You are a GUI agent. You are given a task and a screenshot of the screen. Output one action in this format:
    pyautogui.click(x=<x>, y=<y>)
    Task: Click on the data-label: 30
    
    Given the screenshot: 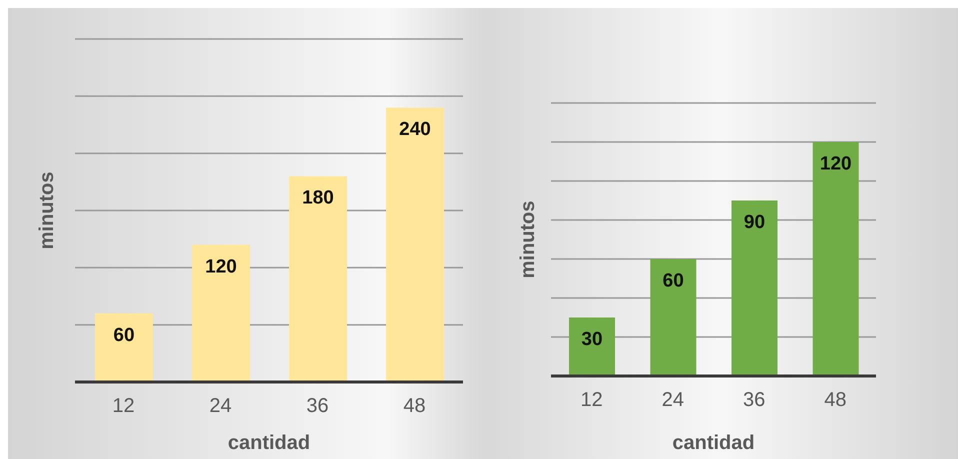 What is the action you would take?
    pyautogui.click(x=592, y=339)
    